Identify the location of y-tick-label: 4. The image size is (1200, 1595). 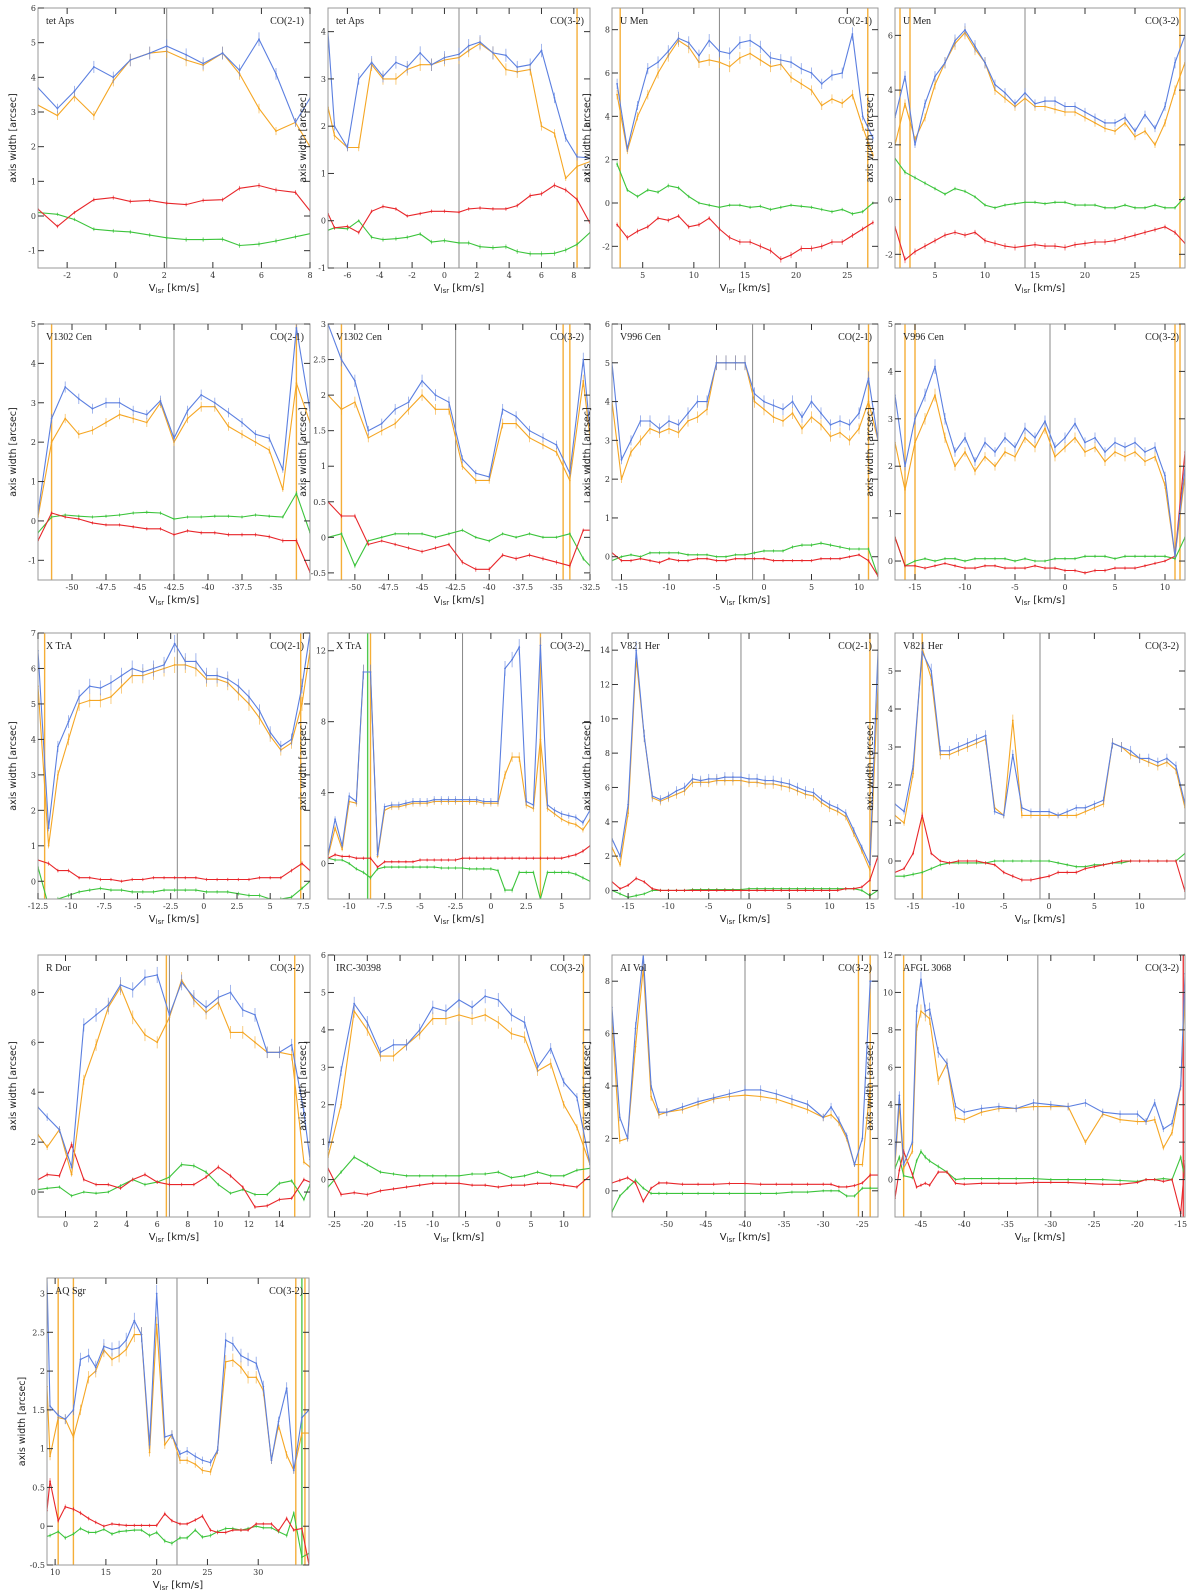
(323, 793).